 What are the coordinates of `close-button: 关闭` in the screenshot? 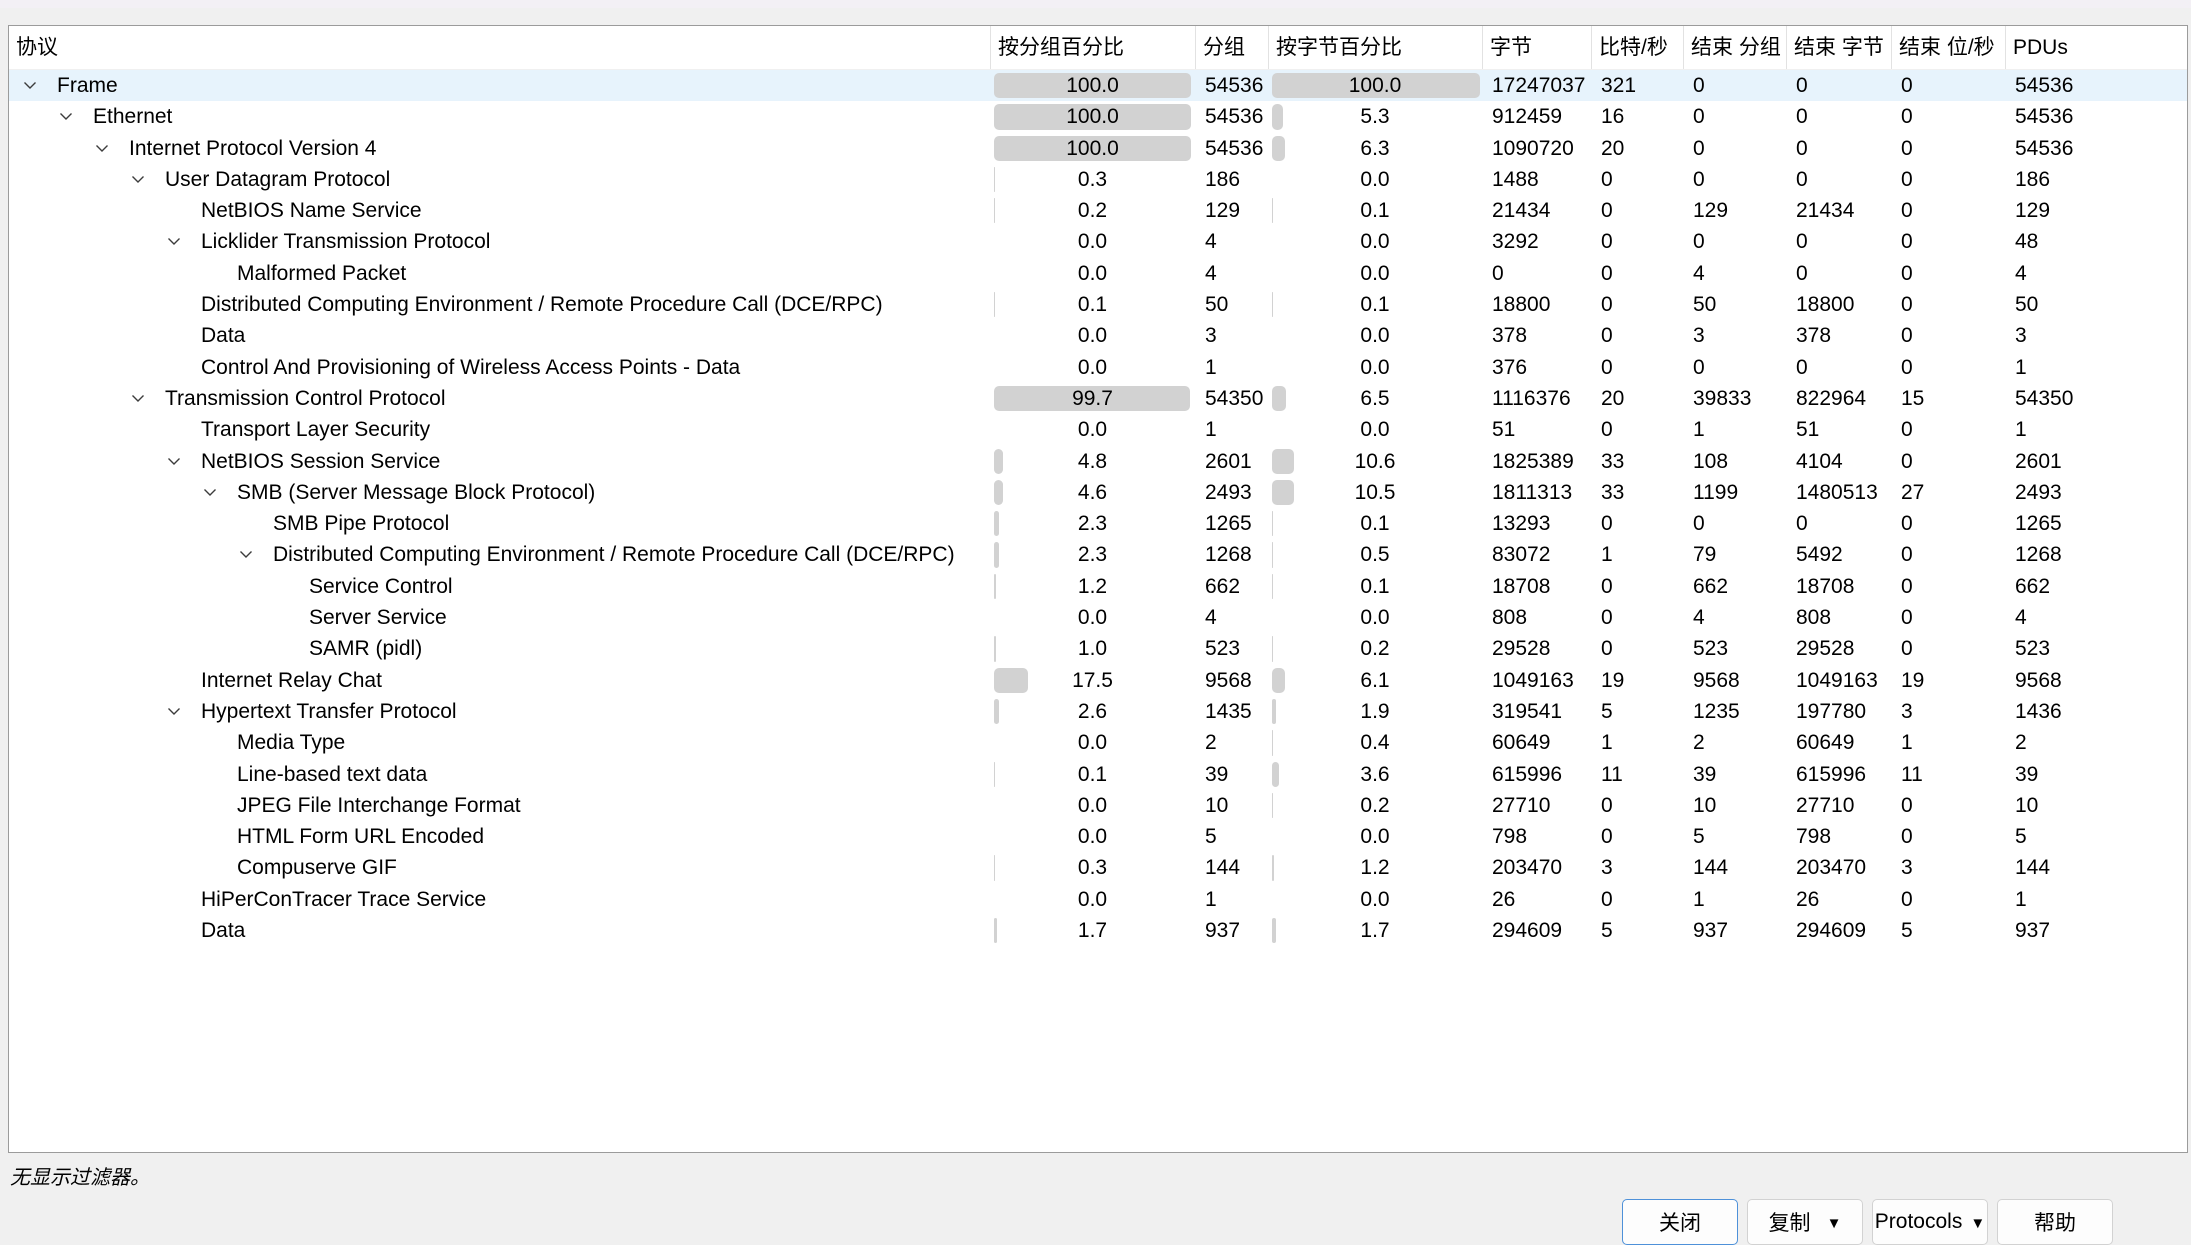 It's located at (1680, 1222).